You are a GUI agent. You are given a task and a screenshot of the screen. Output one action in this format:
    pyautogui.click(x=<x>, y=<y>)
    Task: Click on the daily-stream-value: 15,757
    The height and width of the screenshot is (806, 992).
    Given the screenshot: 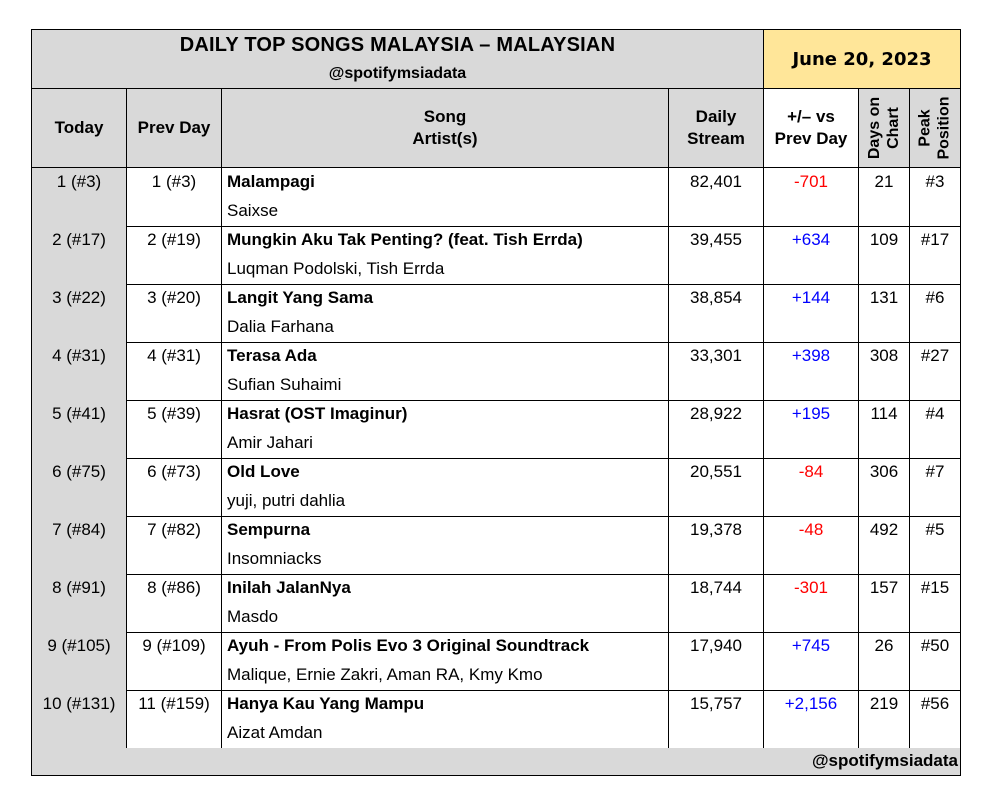 What is the action you would take?
    pyautogui.click(x=716, y=719)
    